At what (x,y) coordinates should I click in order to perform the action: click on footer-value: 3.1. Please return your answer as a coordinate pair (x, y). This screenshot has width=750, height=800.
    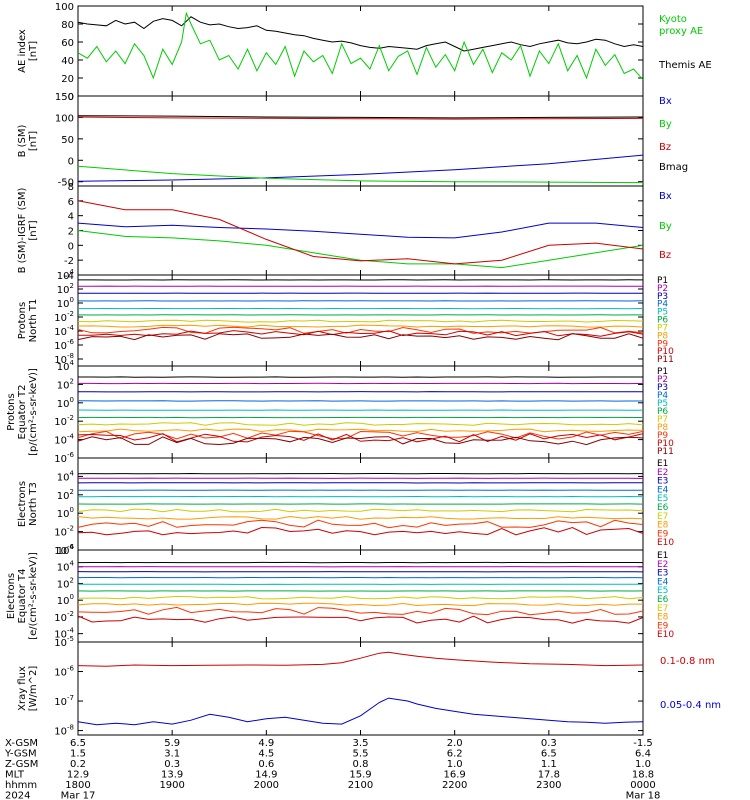
    Looking at the image, I should click on (172, 754).